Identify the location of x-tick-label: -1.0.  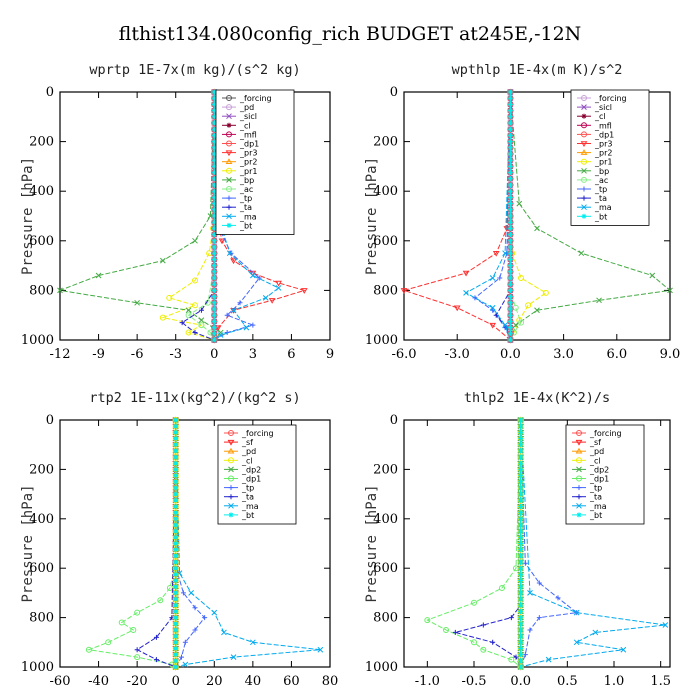
(427, 681).